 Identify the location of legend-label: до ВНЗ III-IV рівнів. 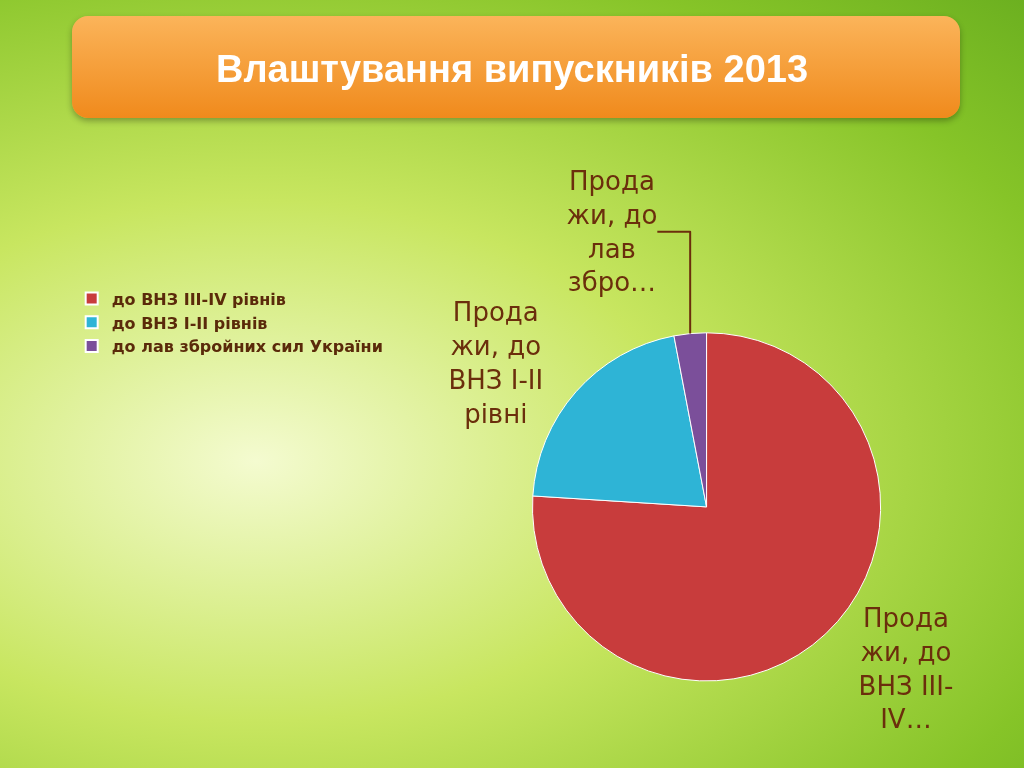
(198, 299).